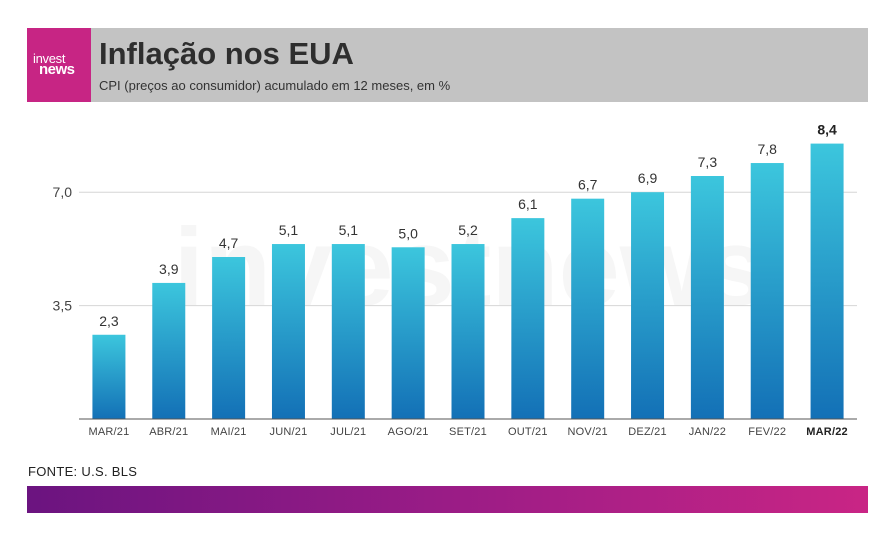 The width and height of the screenshot is (895, 540). What do you see at coordinates (63, 192) in the screenshot?
I see `y-tick-label: 7,0` at bounding box center [63, 192].